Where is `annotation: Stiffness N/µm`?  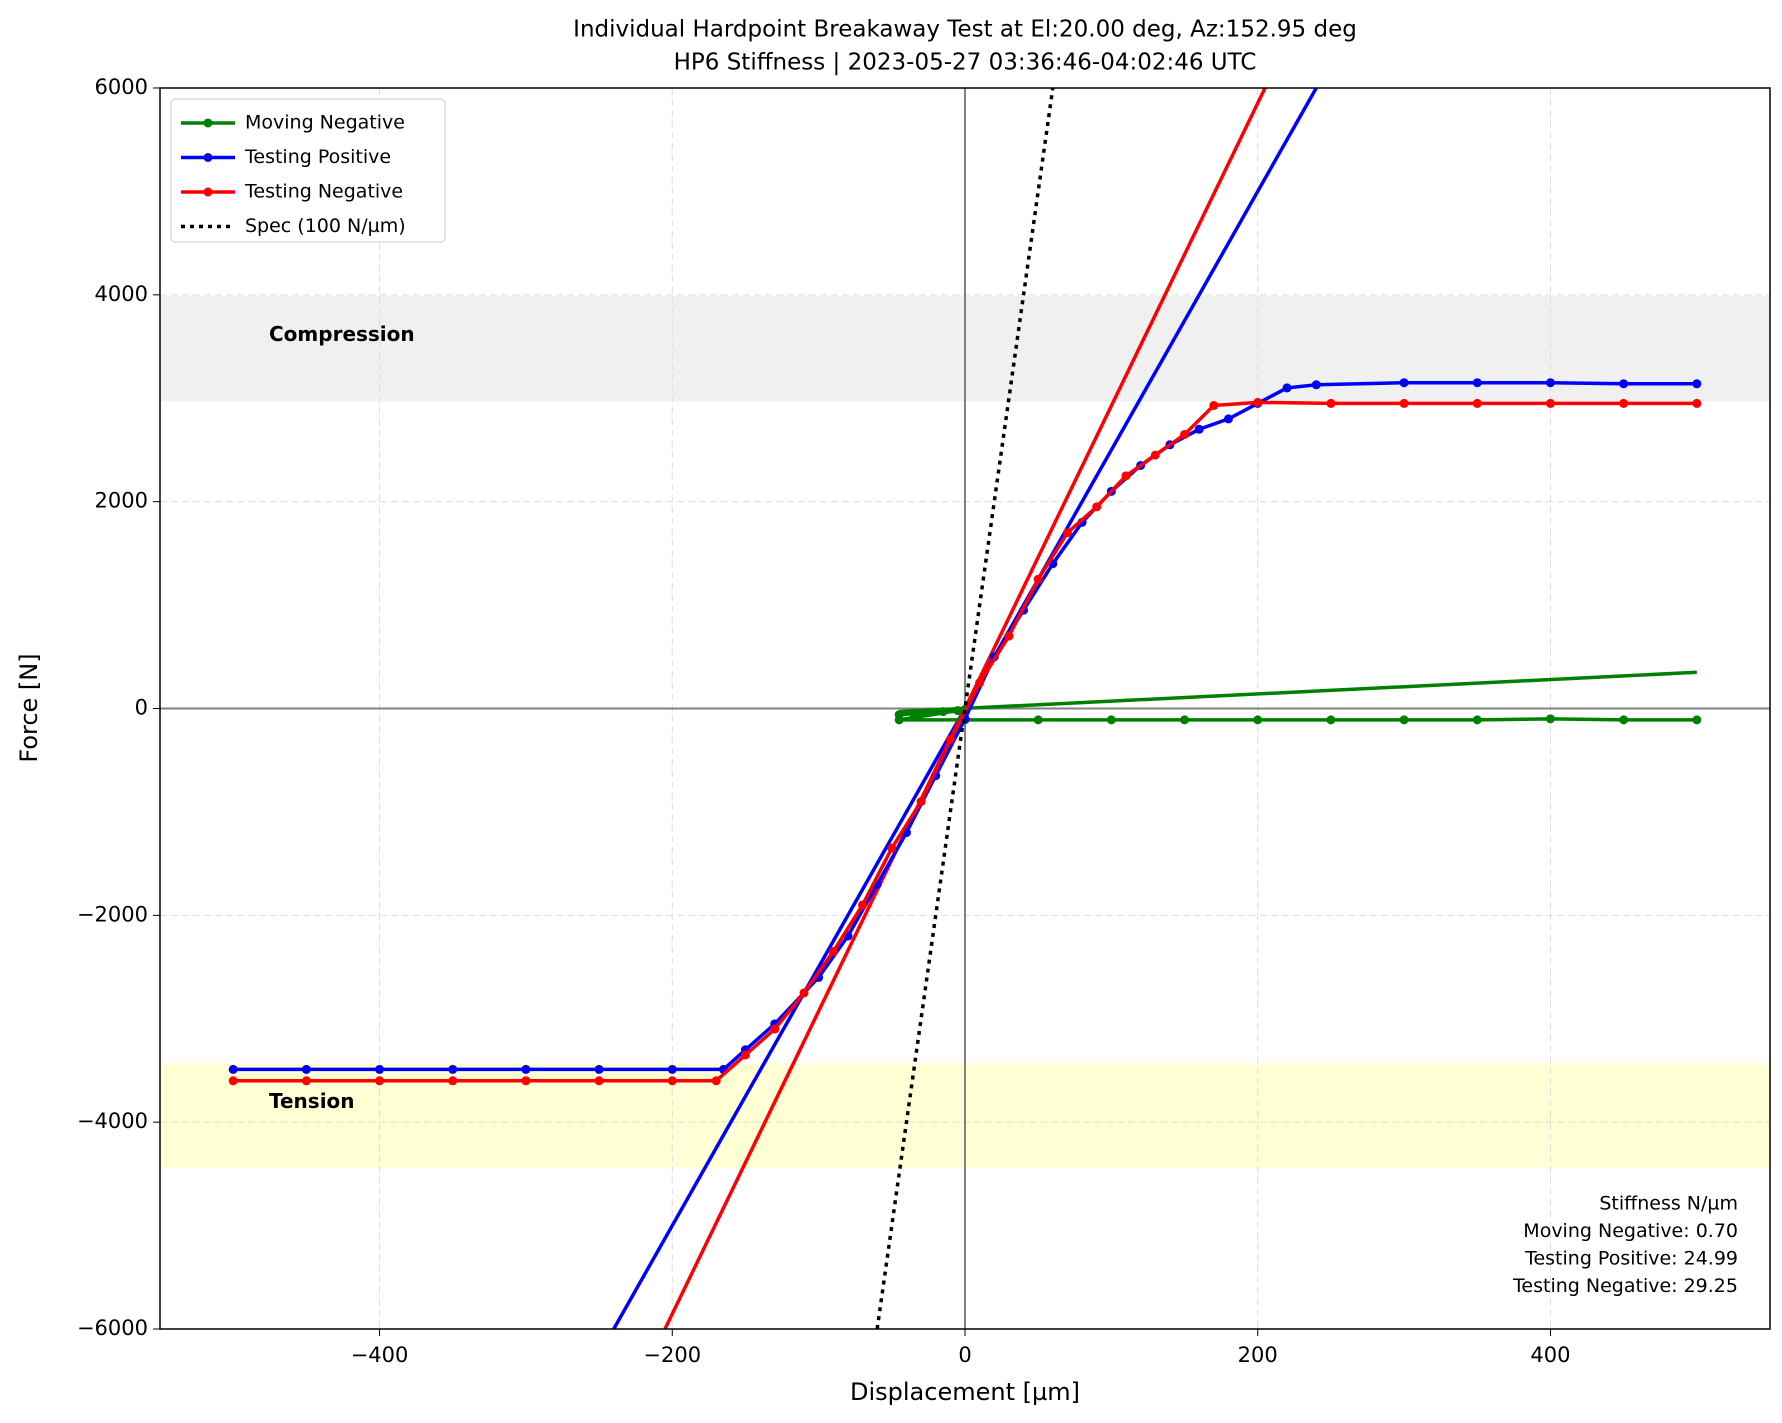 annotation: Stiffness N/µm is located at coordinates (1668, 1204).